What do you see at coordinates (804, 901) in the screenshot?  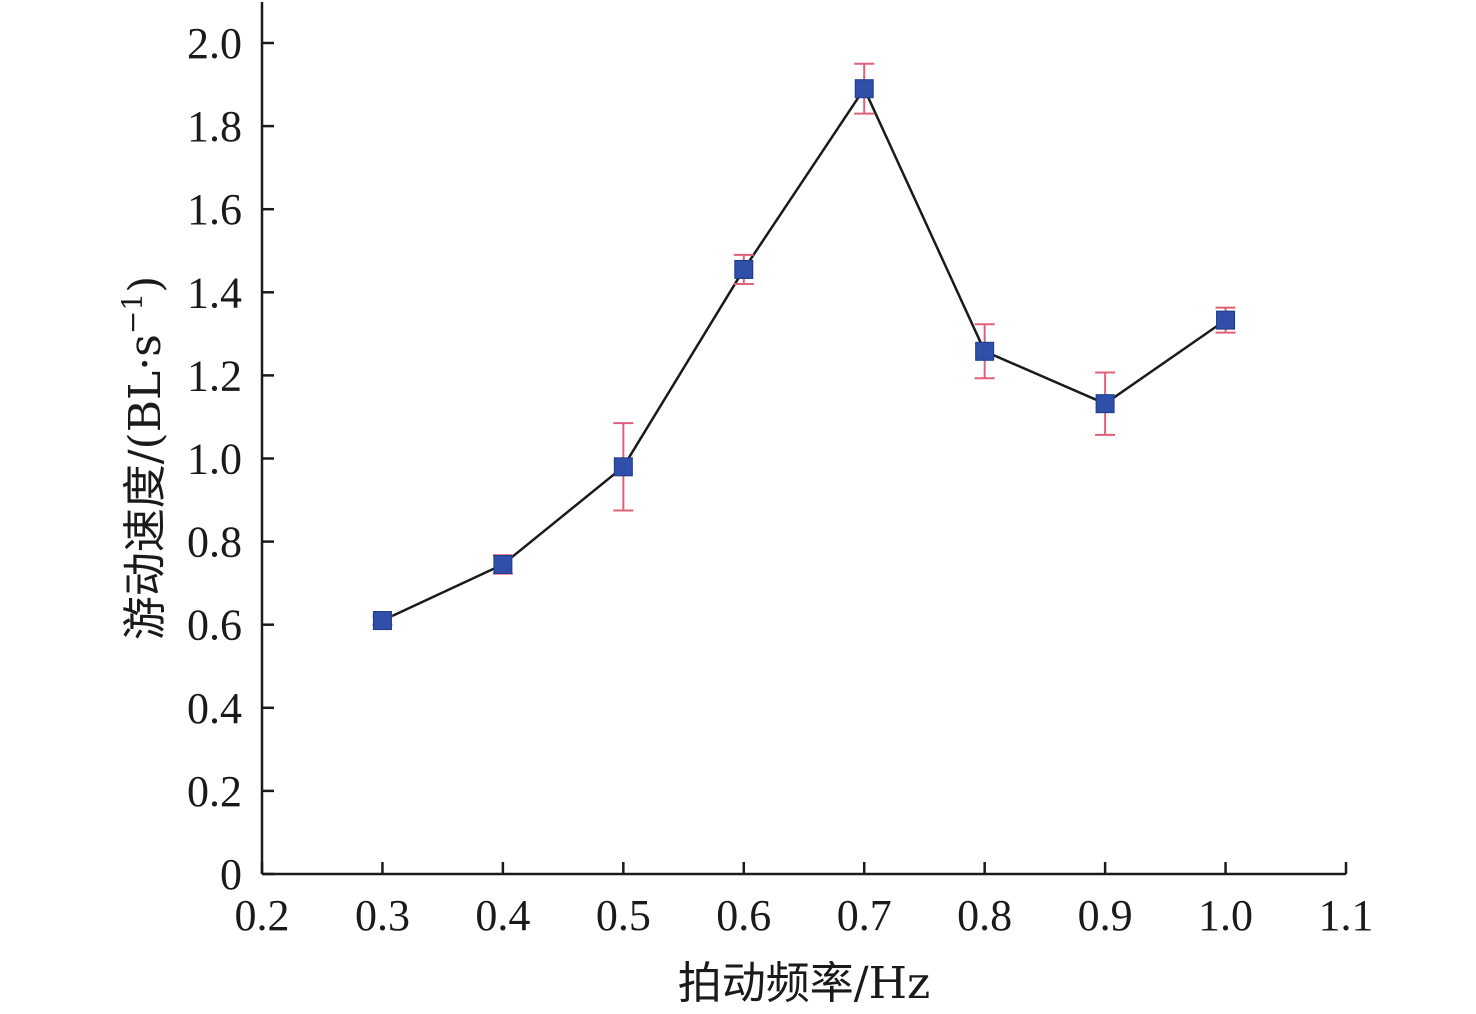 I see `x-axis-ticks: 0.2 0.3 0.4 0.5 0.6 0.7 0.8 0.9 1.0 1.1` at bounding box center [804, 901].